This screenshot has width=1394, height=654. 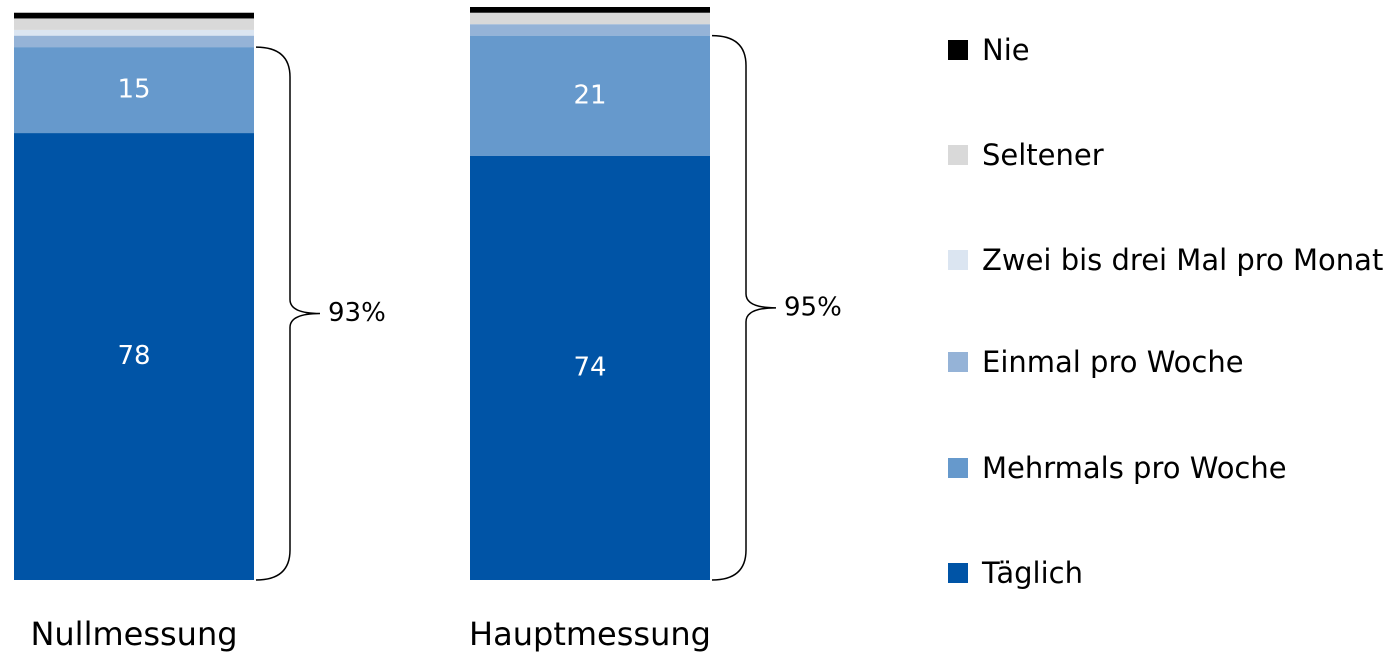 I want to click on legend-item: Nie, so click(x=1168, y=50).